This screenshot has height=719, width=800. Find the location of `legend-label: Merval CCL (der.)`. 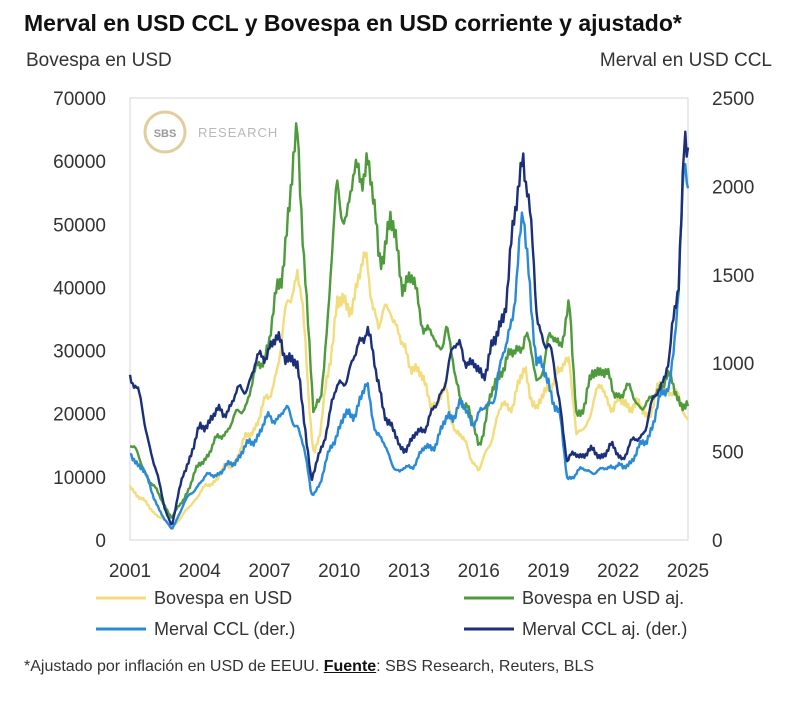

legend-label: Merval CCL (der.) is located at coordinates (224, 629).